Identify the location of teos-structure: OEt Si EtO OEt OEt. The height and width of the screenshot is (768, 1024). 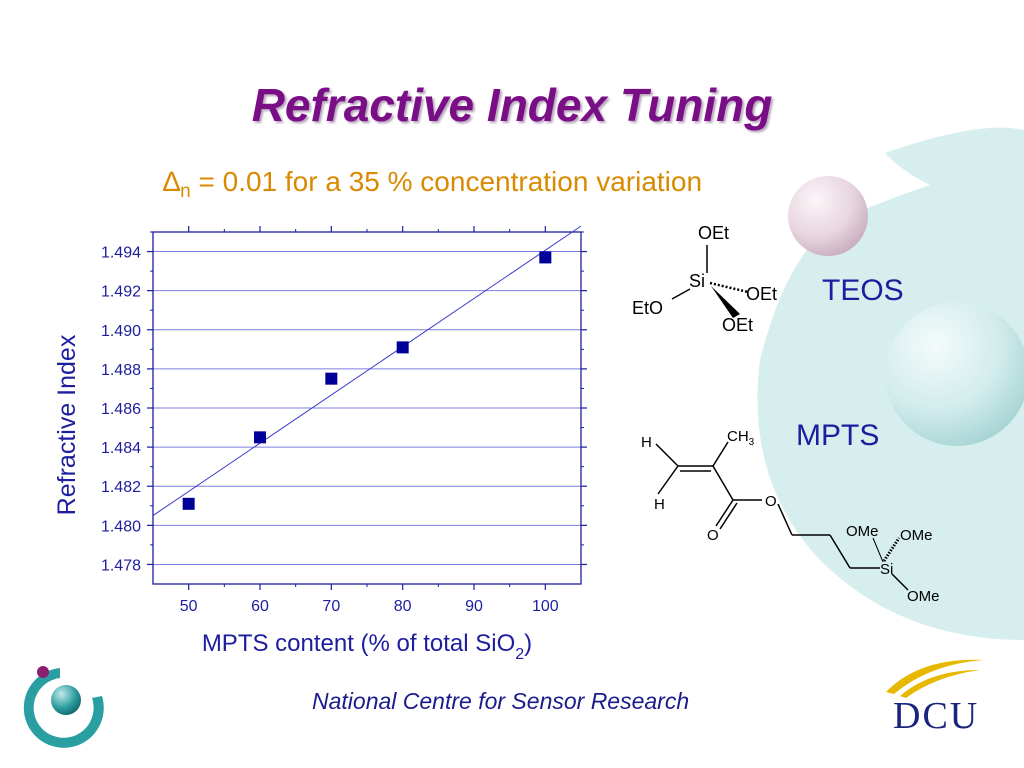
(704, 279).